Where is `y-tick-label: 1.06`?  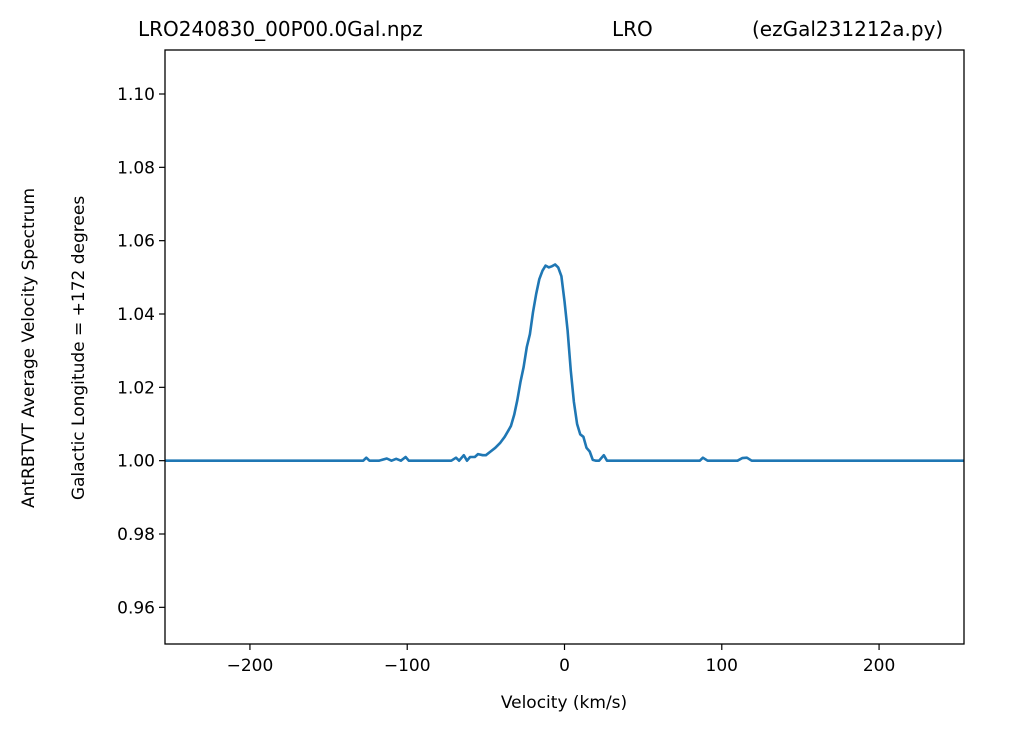 y-tick-label: 1.06 is located at coordinates (136, 242).